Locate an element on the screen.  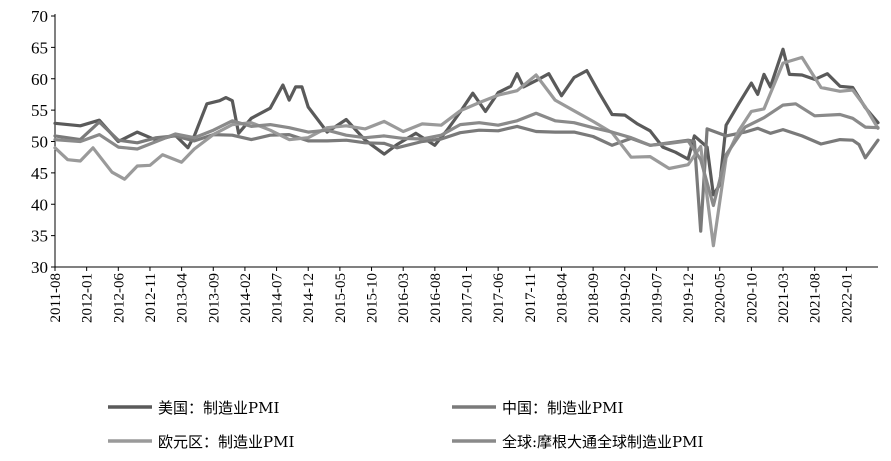
x-tick-label: 2017-01 is located at coordinates (468, 298).